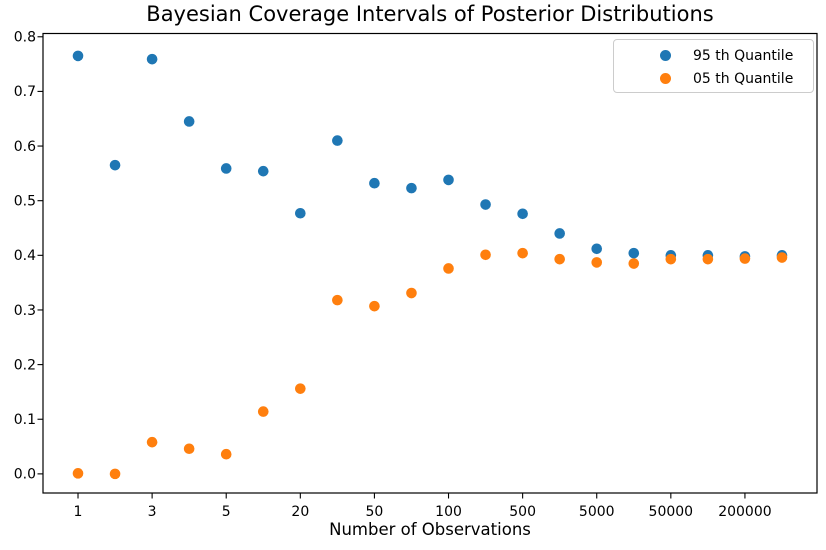  What do you see at coordinates (78, 512) in the screenshot?
I see `x-tick-label: 1` at bounding box center [78, 512].